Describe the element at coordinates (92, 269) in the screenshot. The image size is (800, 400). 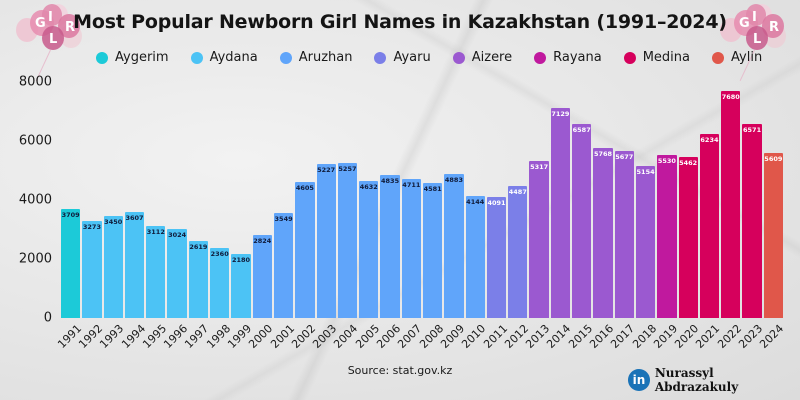
I see `bar-1992: 3273` at that location.